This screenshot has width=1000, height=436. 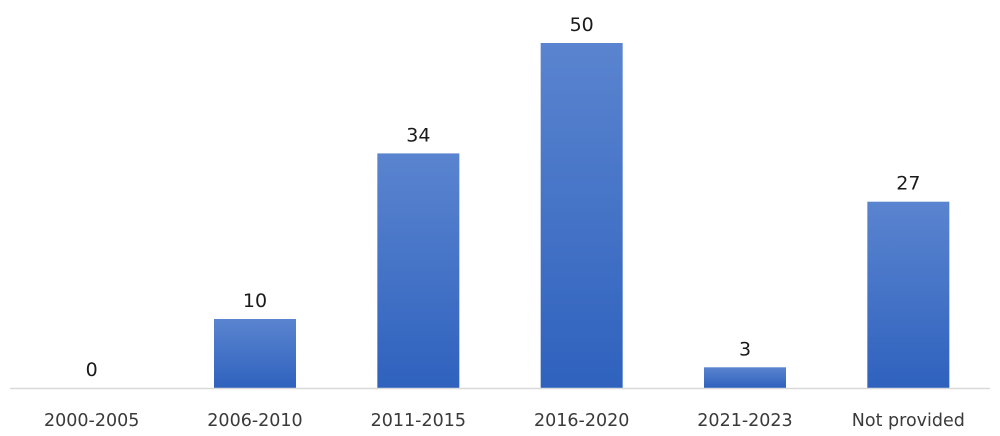 I want to click on bar-2016-2020, so click(x=581, y=215).